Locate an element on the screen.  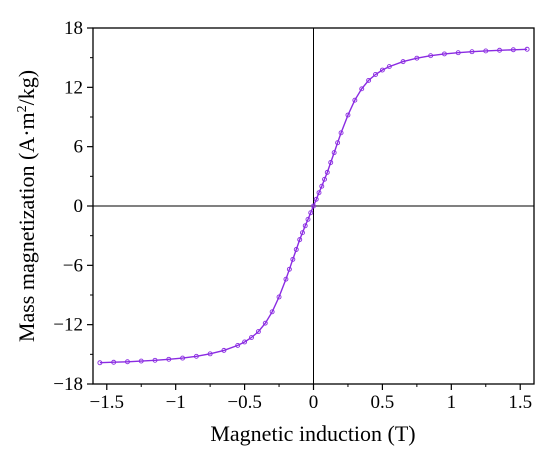
y-tick-label: −12 is located at coordinates (68, 325).